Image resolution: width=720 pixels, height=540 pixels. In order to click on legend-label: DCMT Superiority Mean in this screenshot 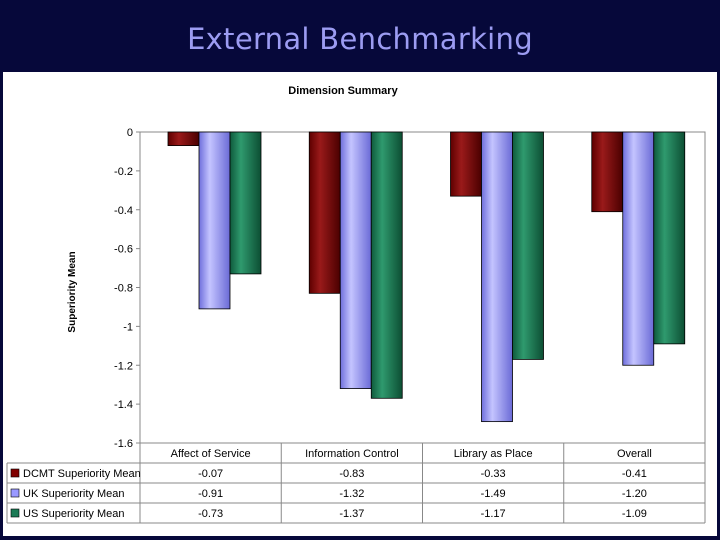, I will do `click(82, 474)`.